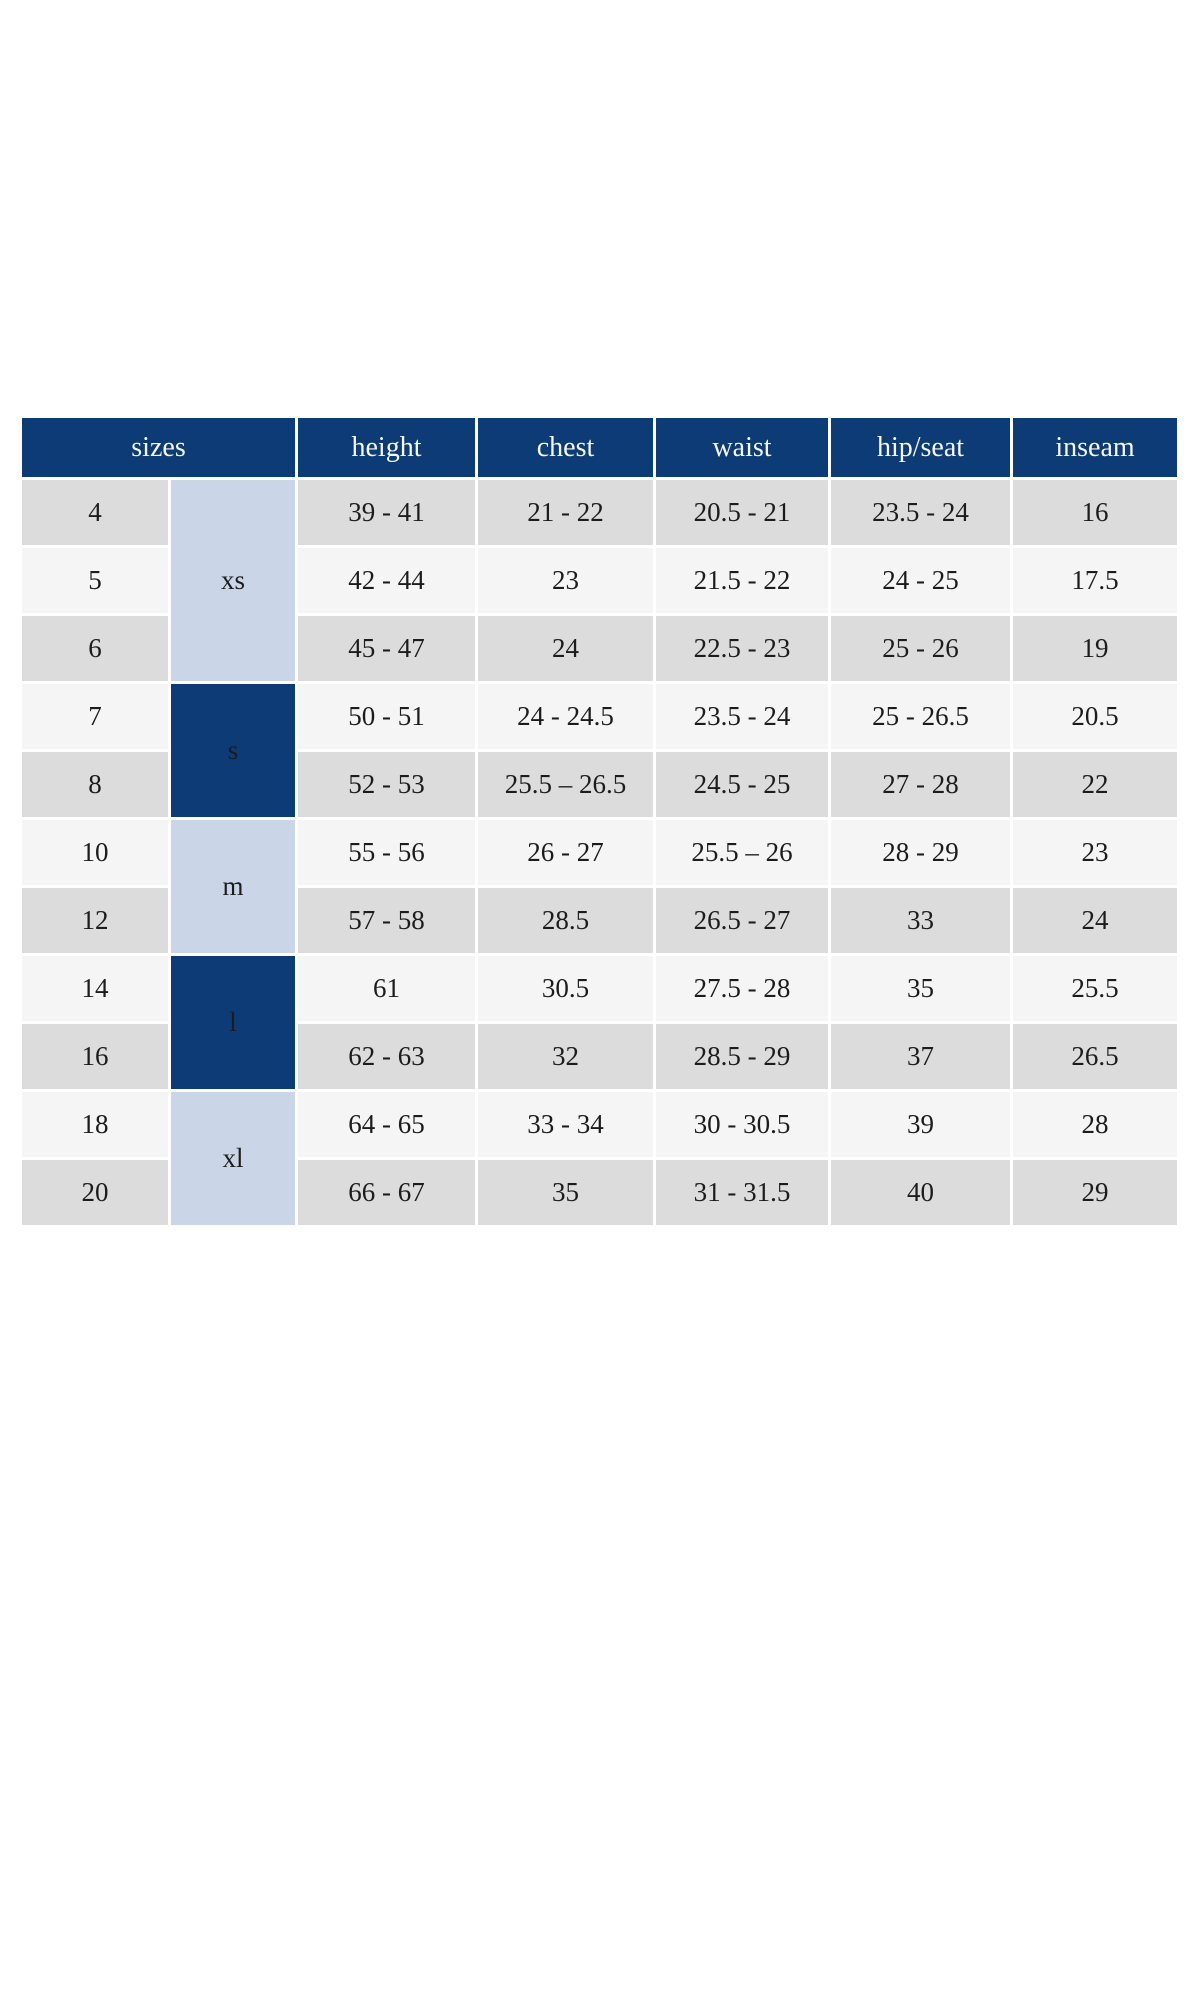 This screenshot has width=1200, height=2015. Describe the element at coordinates (1095, 1056) in the screenshot. I see `inseam-cell: 26.5` at that location.